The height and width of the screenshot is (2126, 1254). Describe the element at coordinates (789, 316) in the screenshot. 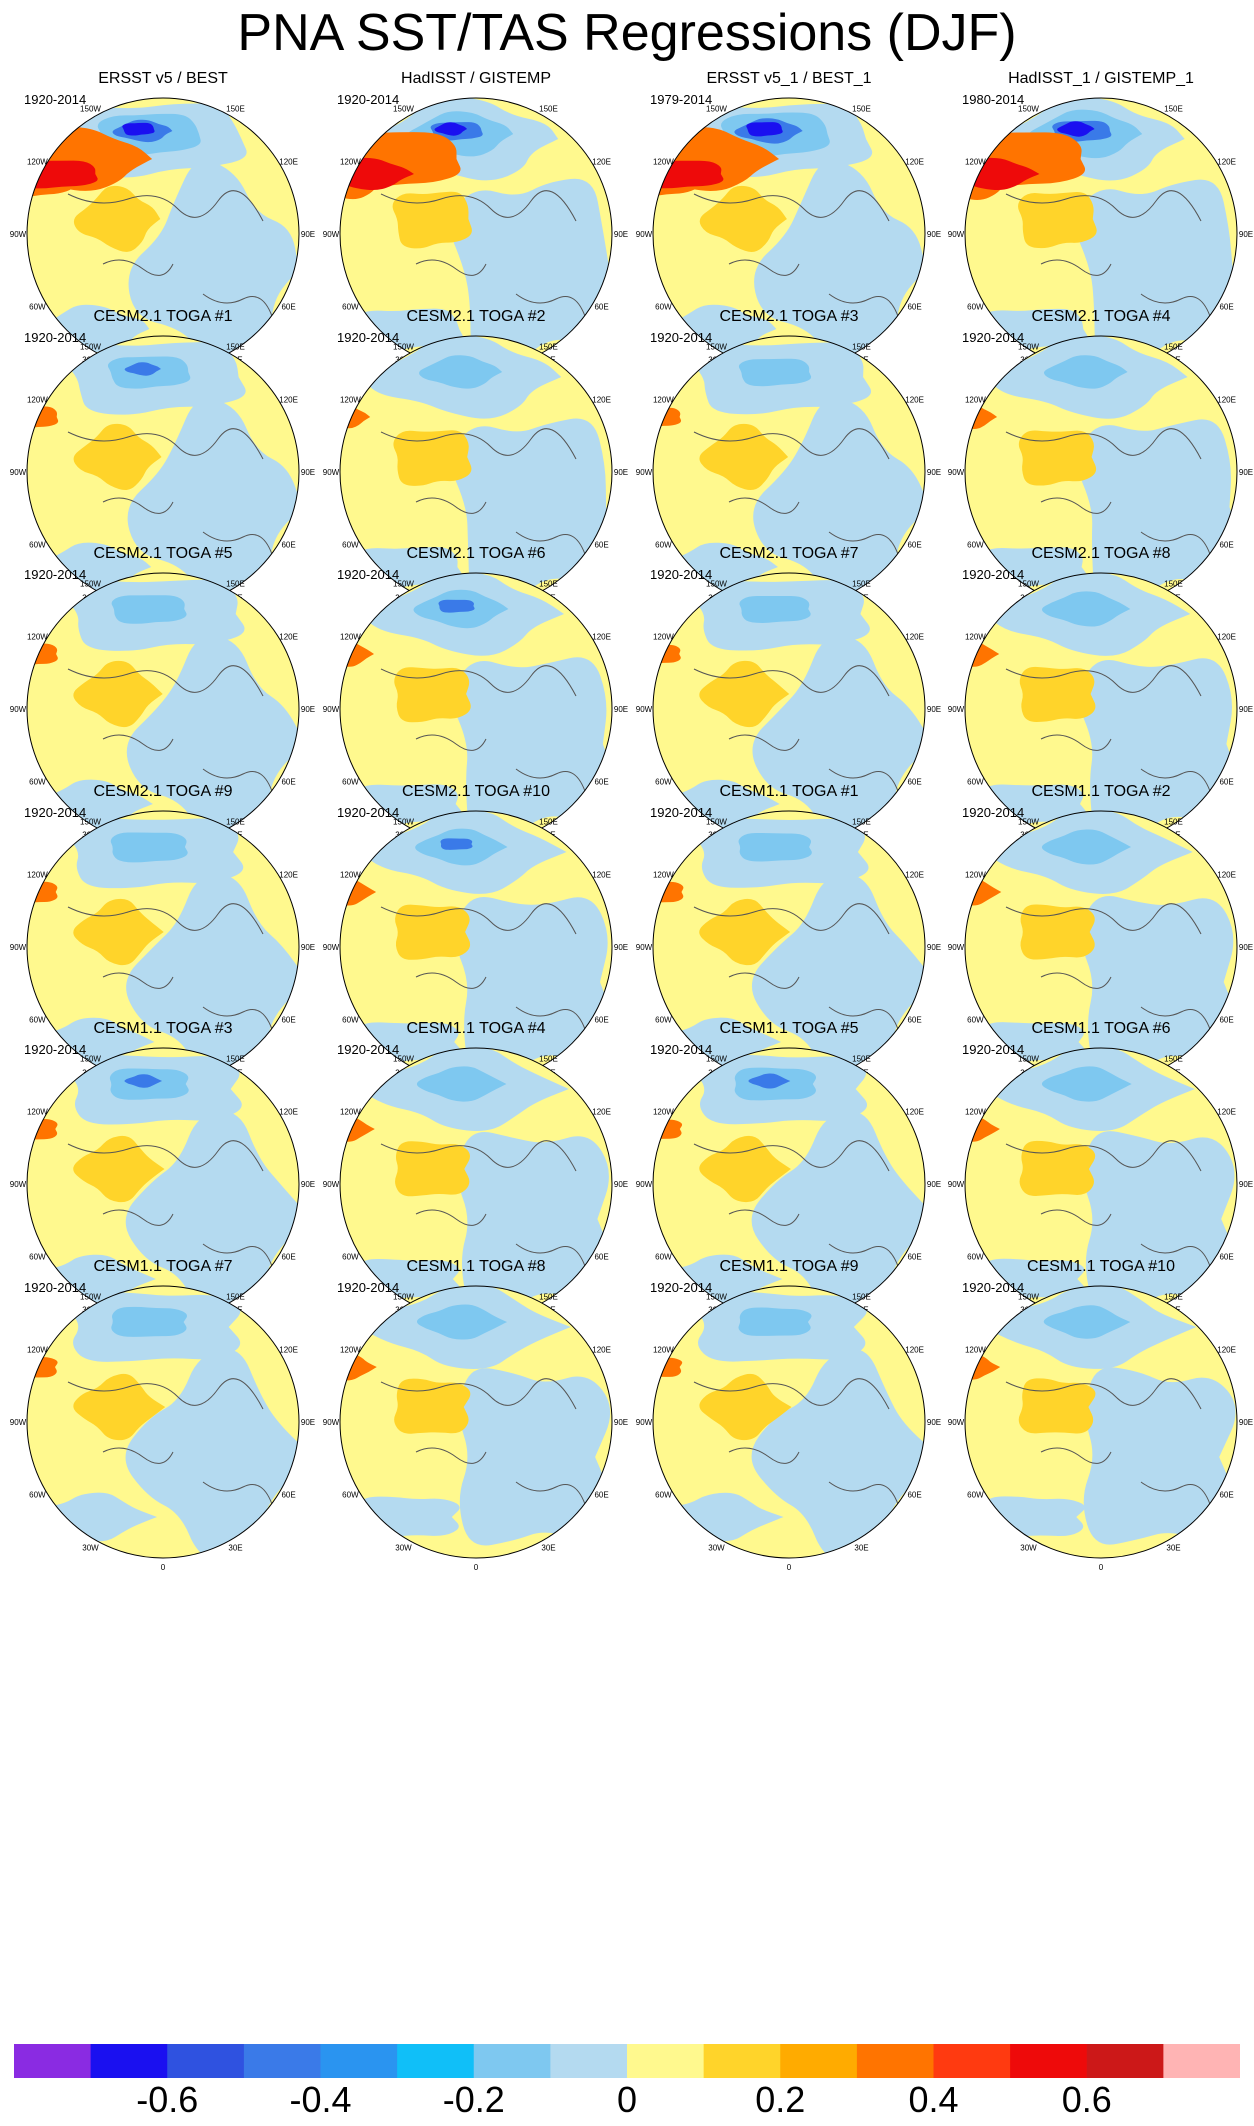

I see `panel-title: CESM2.1 TOGA #3` at that location.